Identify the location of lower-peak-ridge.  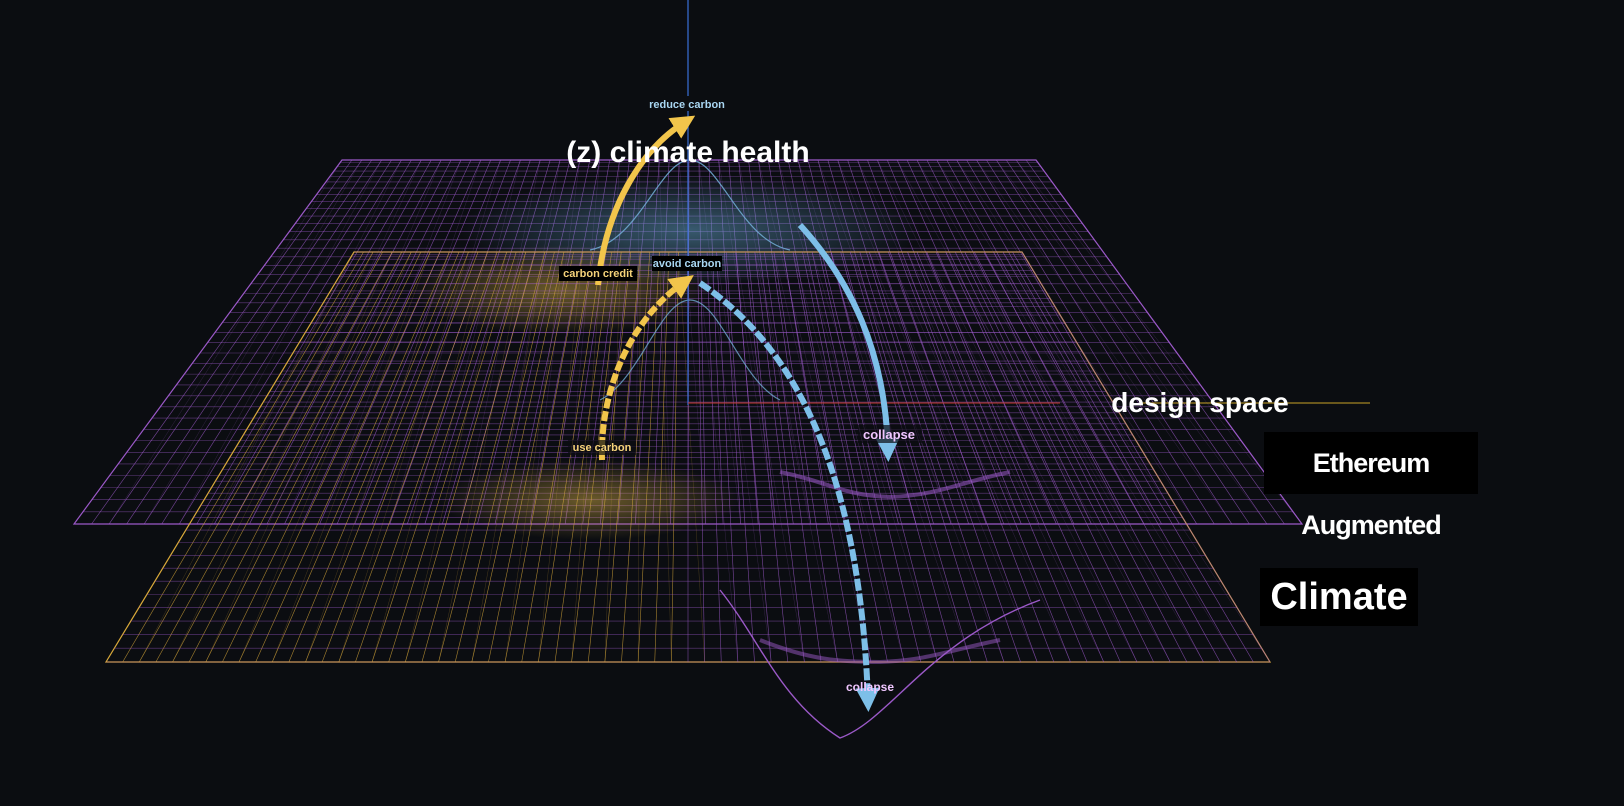
(690, 350).